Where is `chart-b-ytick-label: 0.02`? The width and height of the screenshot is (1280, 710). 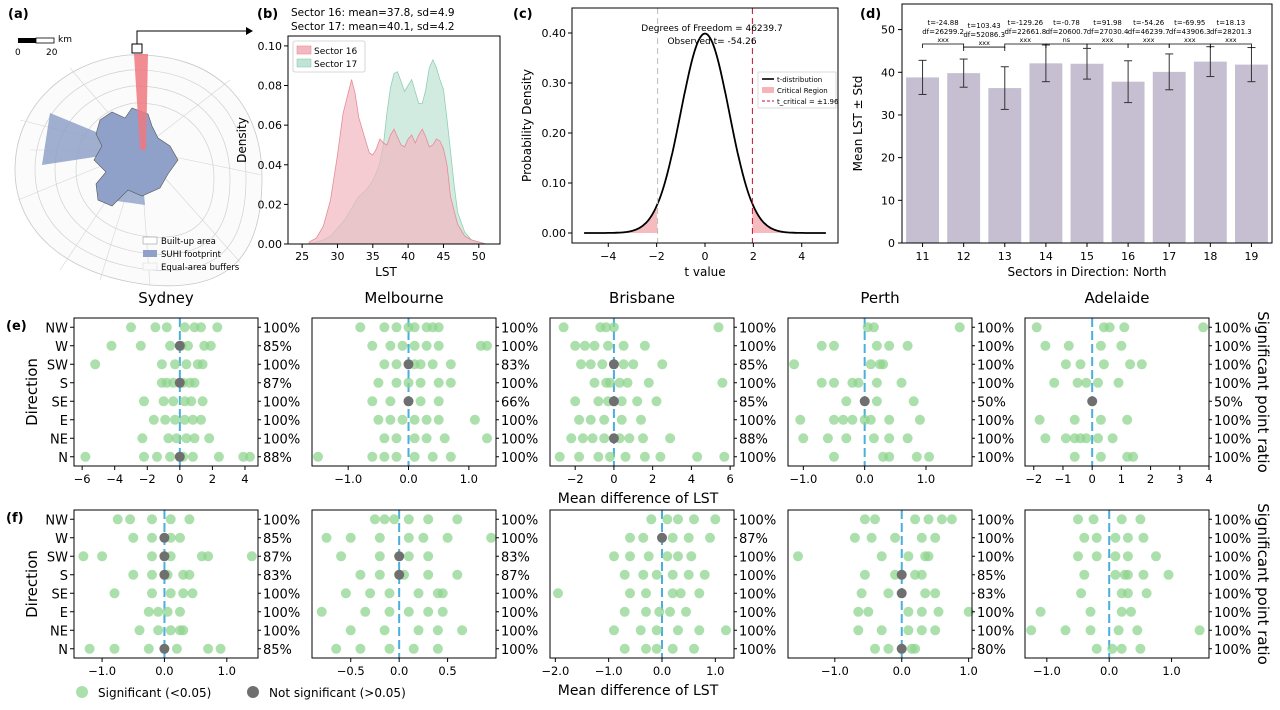 chart-b-ytick-label: 0.02 is located at coordinates (270, 204).